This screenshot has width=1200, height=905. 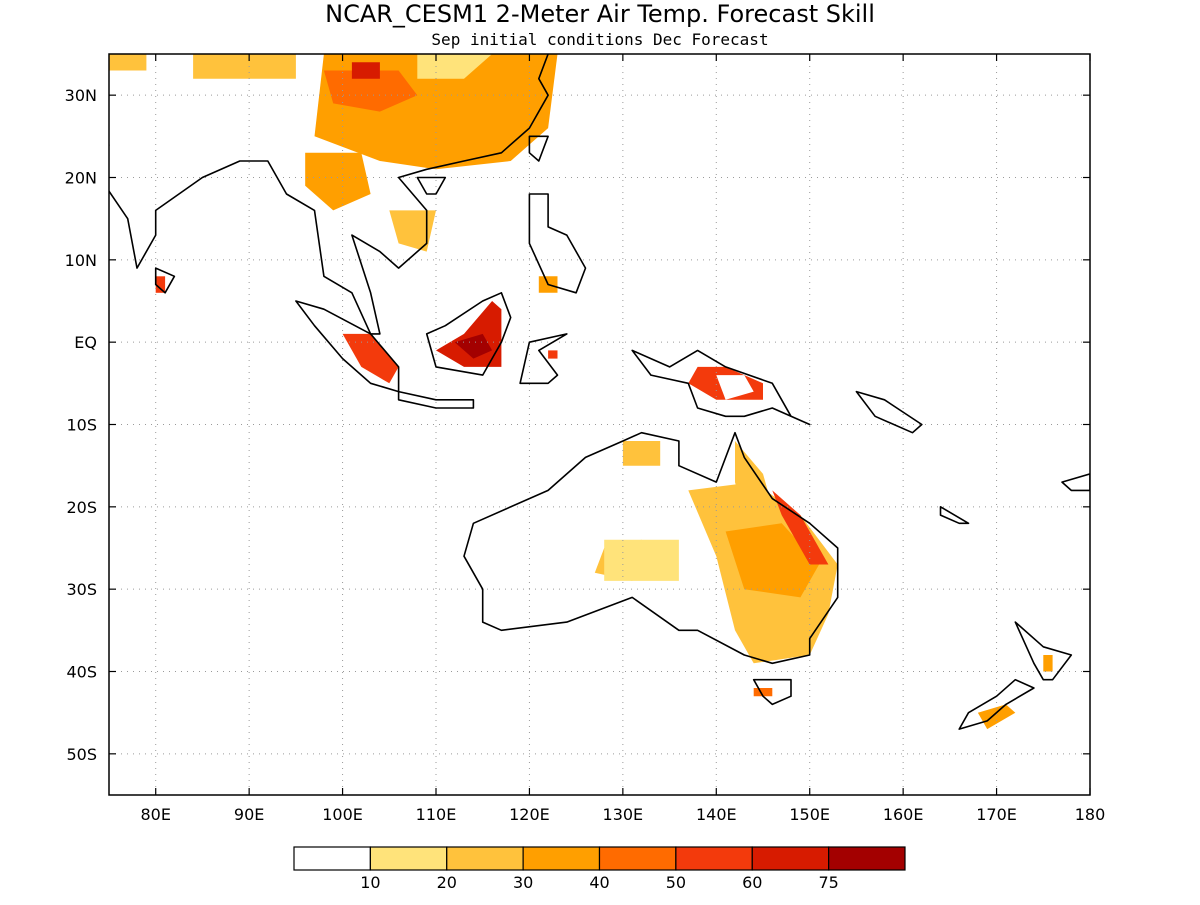 I want to click on lon-tick-label: 100E, so click(x=342, y=814).